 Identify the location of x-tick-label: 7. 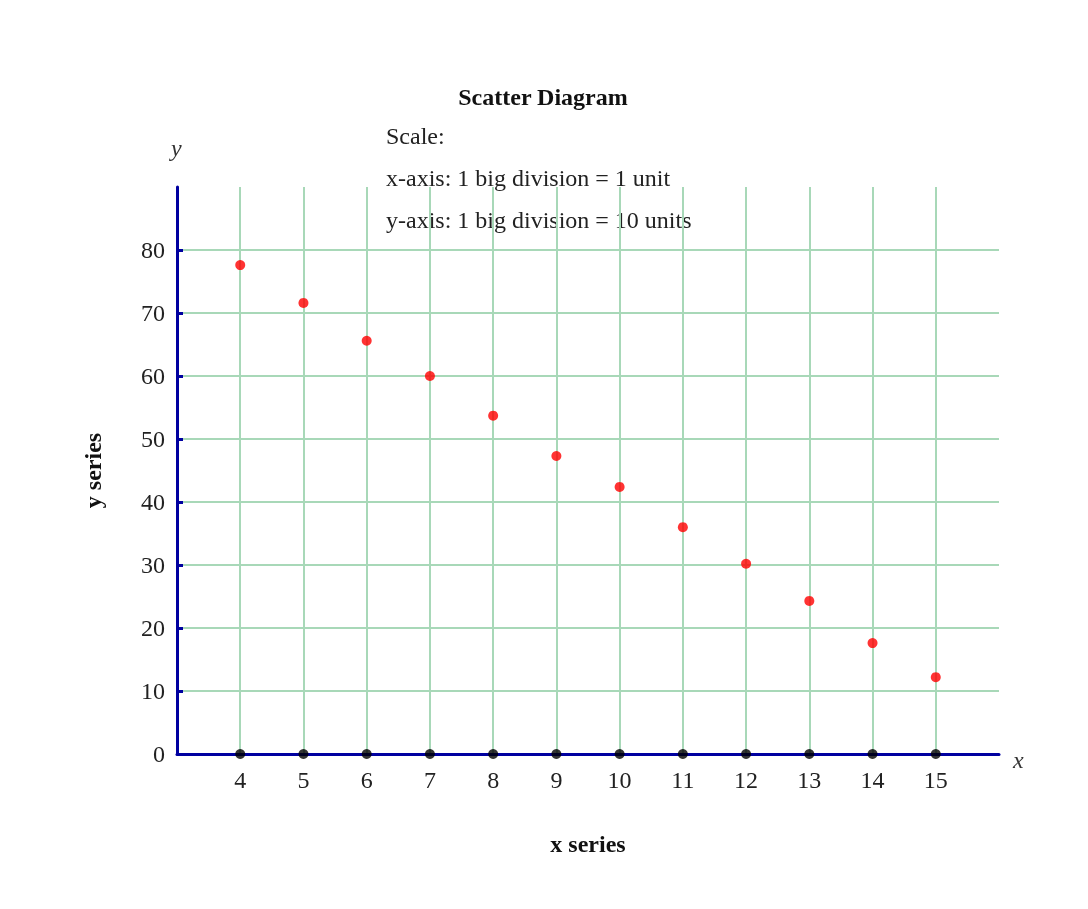
(429, 780).